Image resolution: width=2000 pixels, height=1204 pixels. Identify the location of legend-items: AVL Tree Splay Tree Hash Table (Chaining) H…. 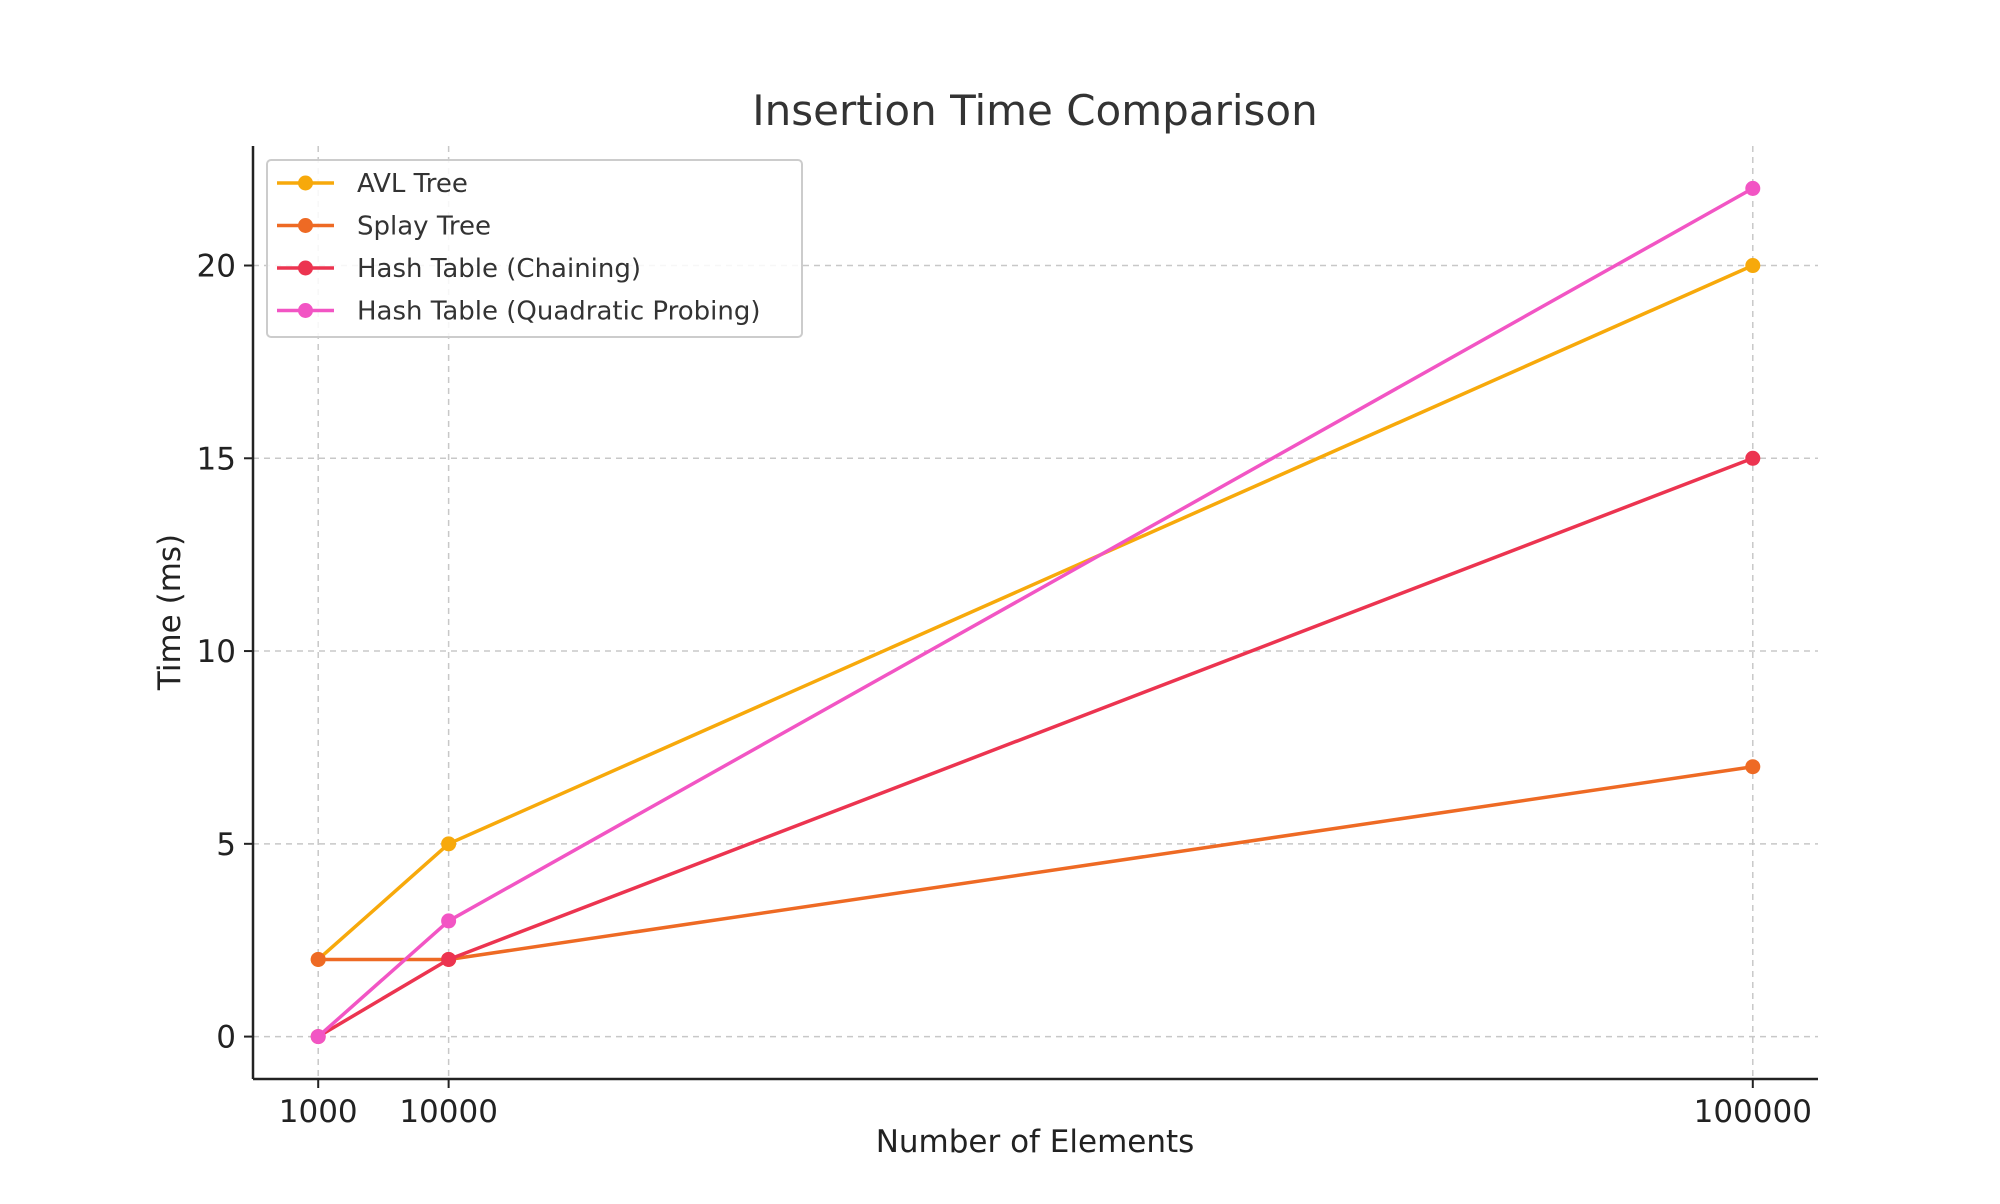
(519, 248).